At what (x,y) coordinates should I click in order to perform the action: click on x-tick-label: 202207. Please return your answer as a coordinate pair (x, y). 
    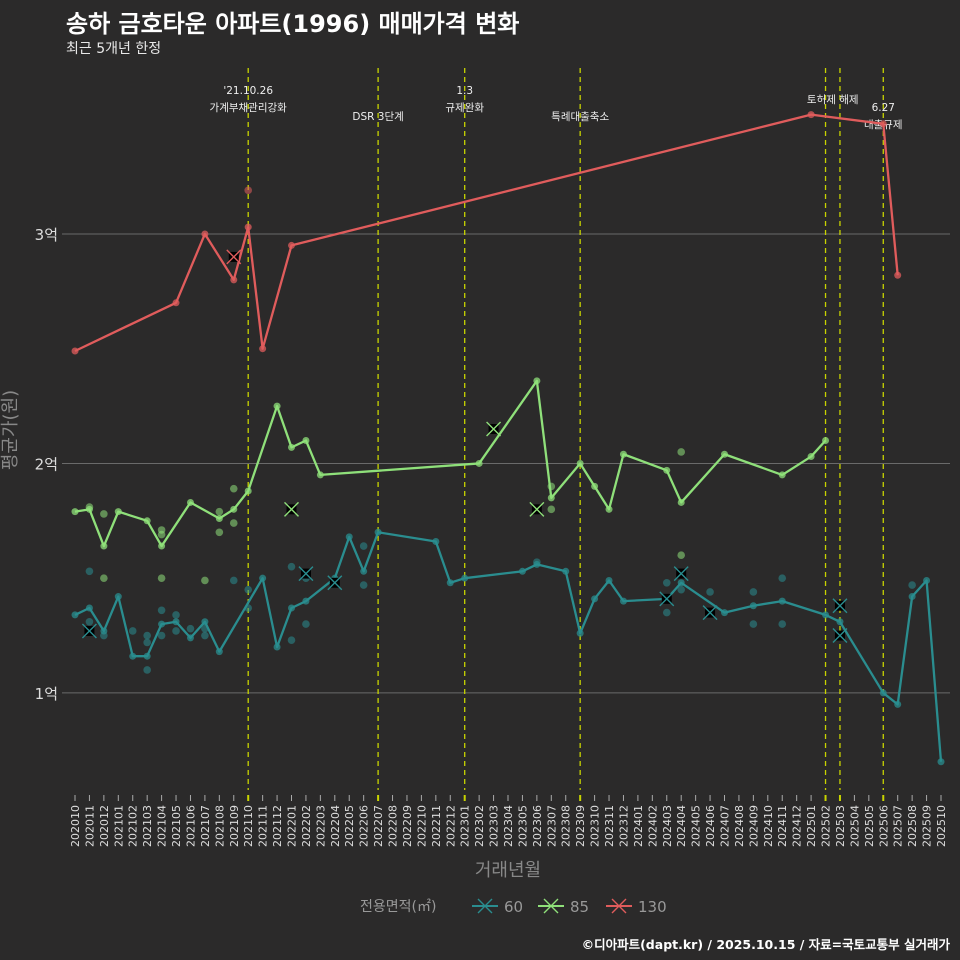
    Looking at the image, I should click on (378, 826).